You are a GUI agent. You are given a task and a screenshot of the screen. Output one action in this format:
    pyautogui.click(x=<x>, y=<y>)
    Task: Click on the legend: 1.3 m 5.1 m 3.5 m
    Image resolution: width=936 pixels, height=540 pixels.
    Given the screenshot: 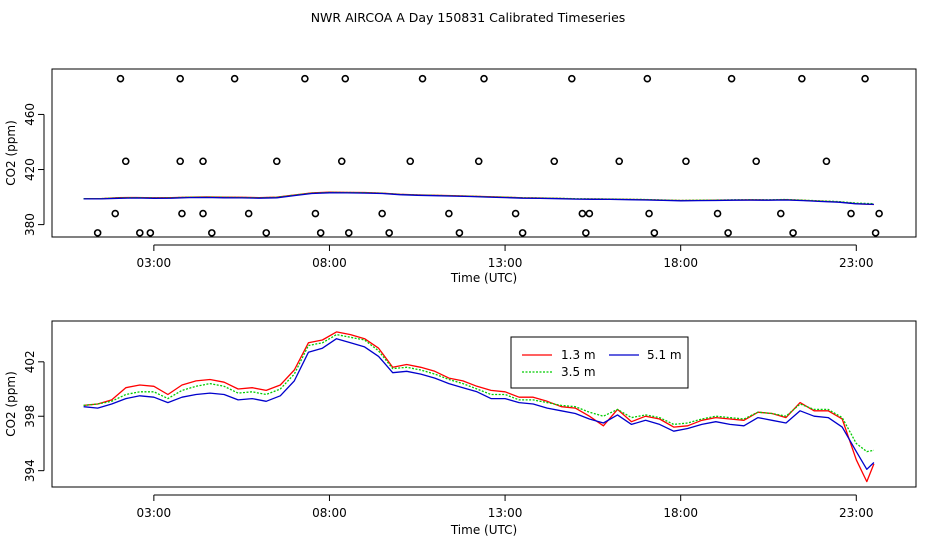 What is the action you would take?
    pyautogui.click(x=599, y=362)
    